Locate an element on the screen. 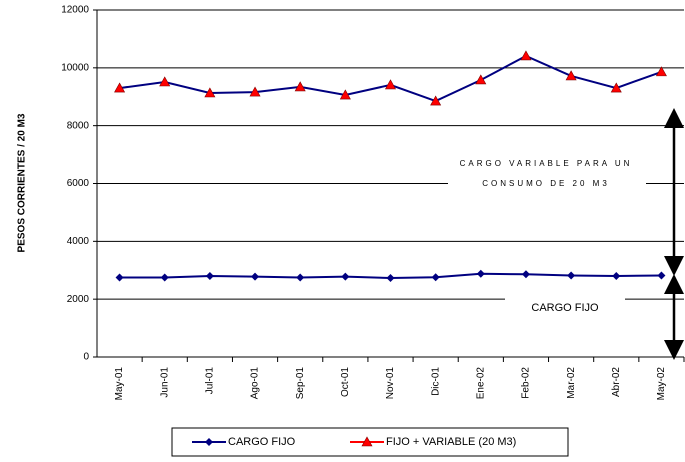 This screenshot has height=462, width=685. y-tick-label: 4000 is located at coordinates (78, 241).